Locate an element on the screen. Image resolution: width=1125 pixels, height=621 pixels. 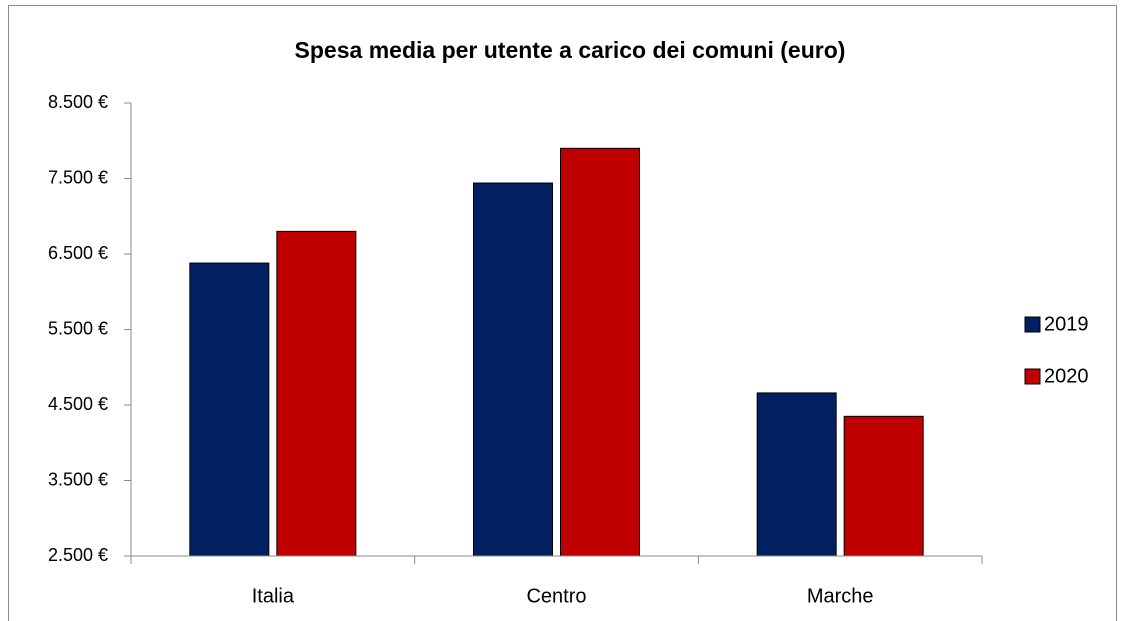
y-tick-label: 2.500 € is located at coordinates (78, 555).